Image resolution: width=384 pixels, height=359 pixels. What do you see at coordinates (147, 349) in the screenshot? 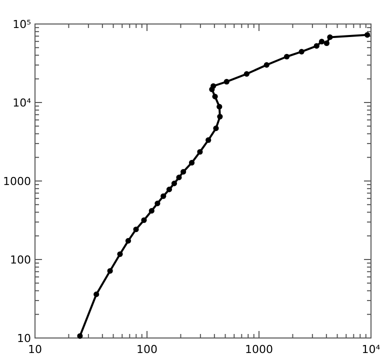
I see `x-tick-label: 100` at bounding box center [147, 349].